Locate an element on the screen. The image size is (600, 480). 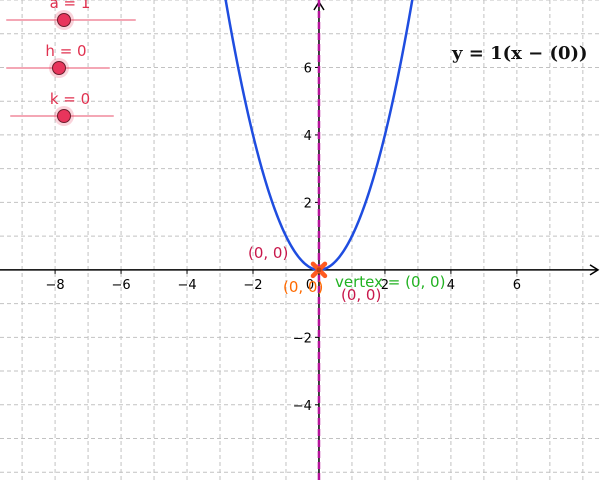
x-tick-label: −6 is located at coordinates (120, 285).